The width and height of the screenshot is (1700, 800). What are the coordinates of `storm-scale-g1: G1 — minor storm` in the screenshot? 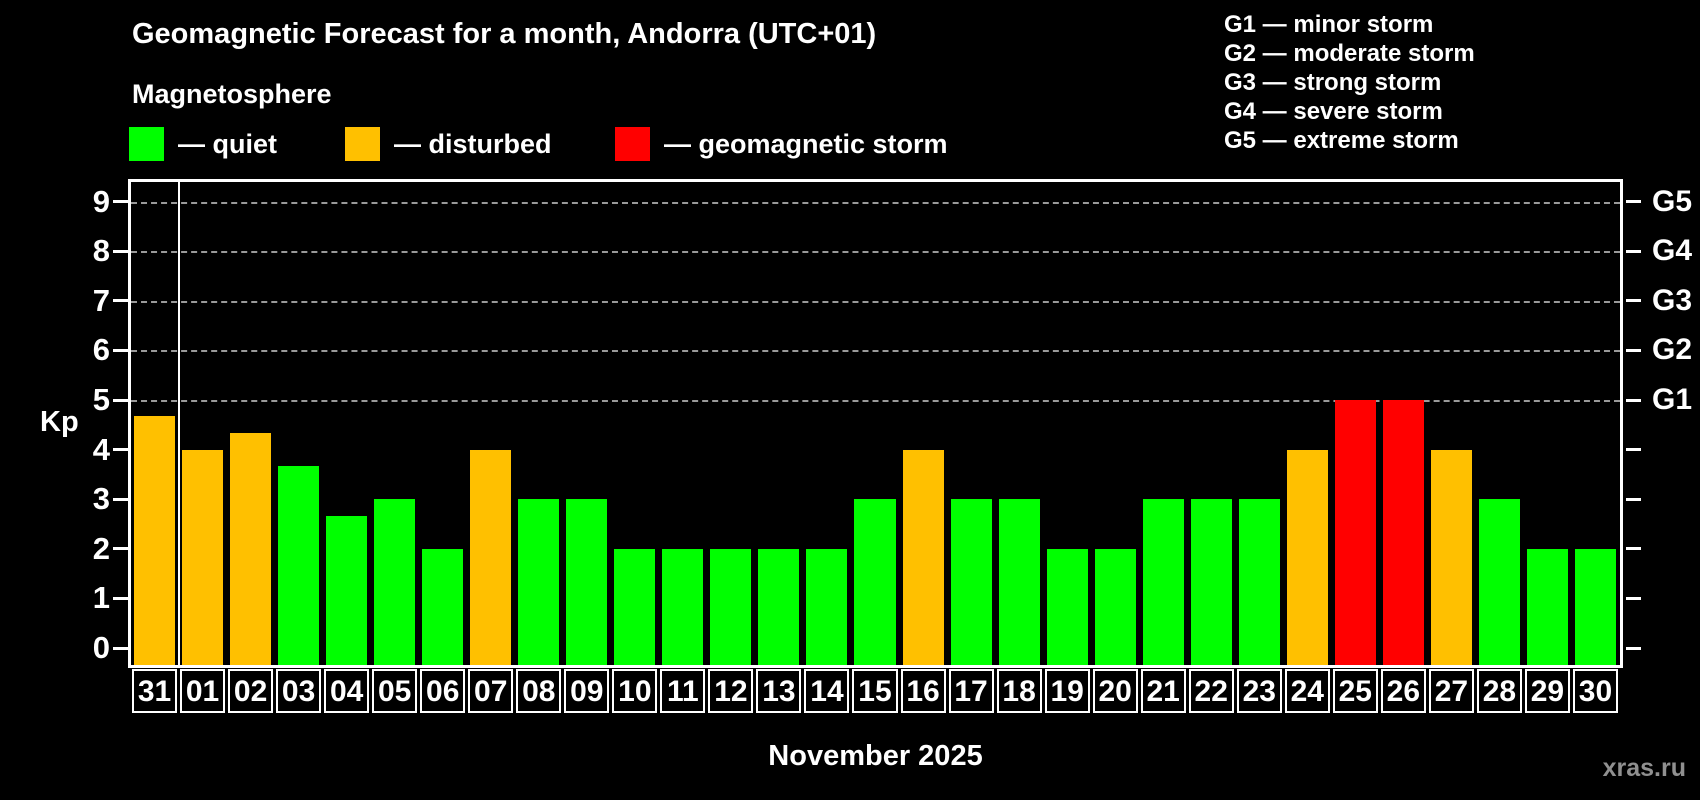 It's located at (1329, 24).